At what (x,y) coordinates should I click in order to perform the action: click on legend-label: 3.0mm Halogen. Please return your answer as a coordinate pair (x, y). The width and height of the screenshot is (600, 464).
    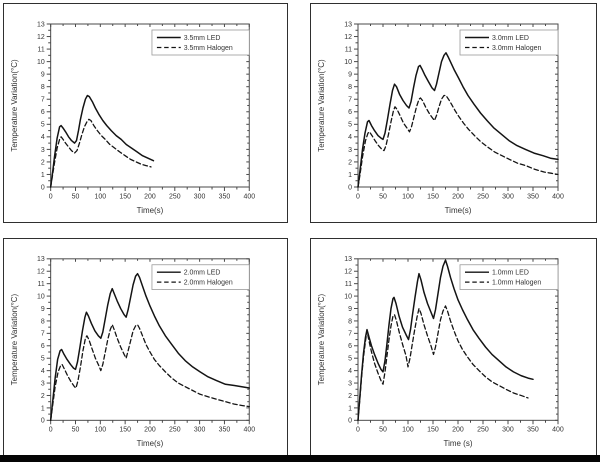
    Looking at the image, I should click on (517, 48).